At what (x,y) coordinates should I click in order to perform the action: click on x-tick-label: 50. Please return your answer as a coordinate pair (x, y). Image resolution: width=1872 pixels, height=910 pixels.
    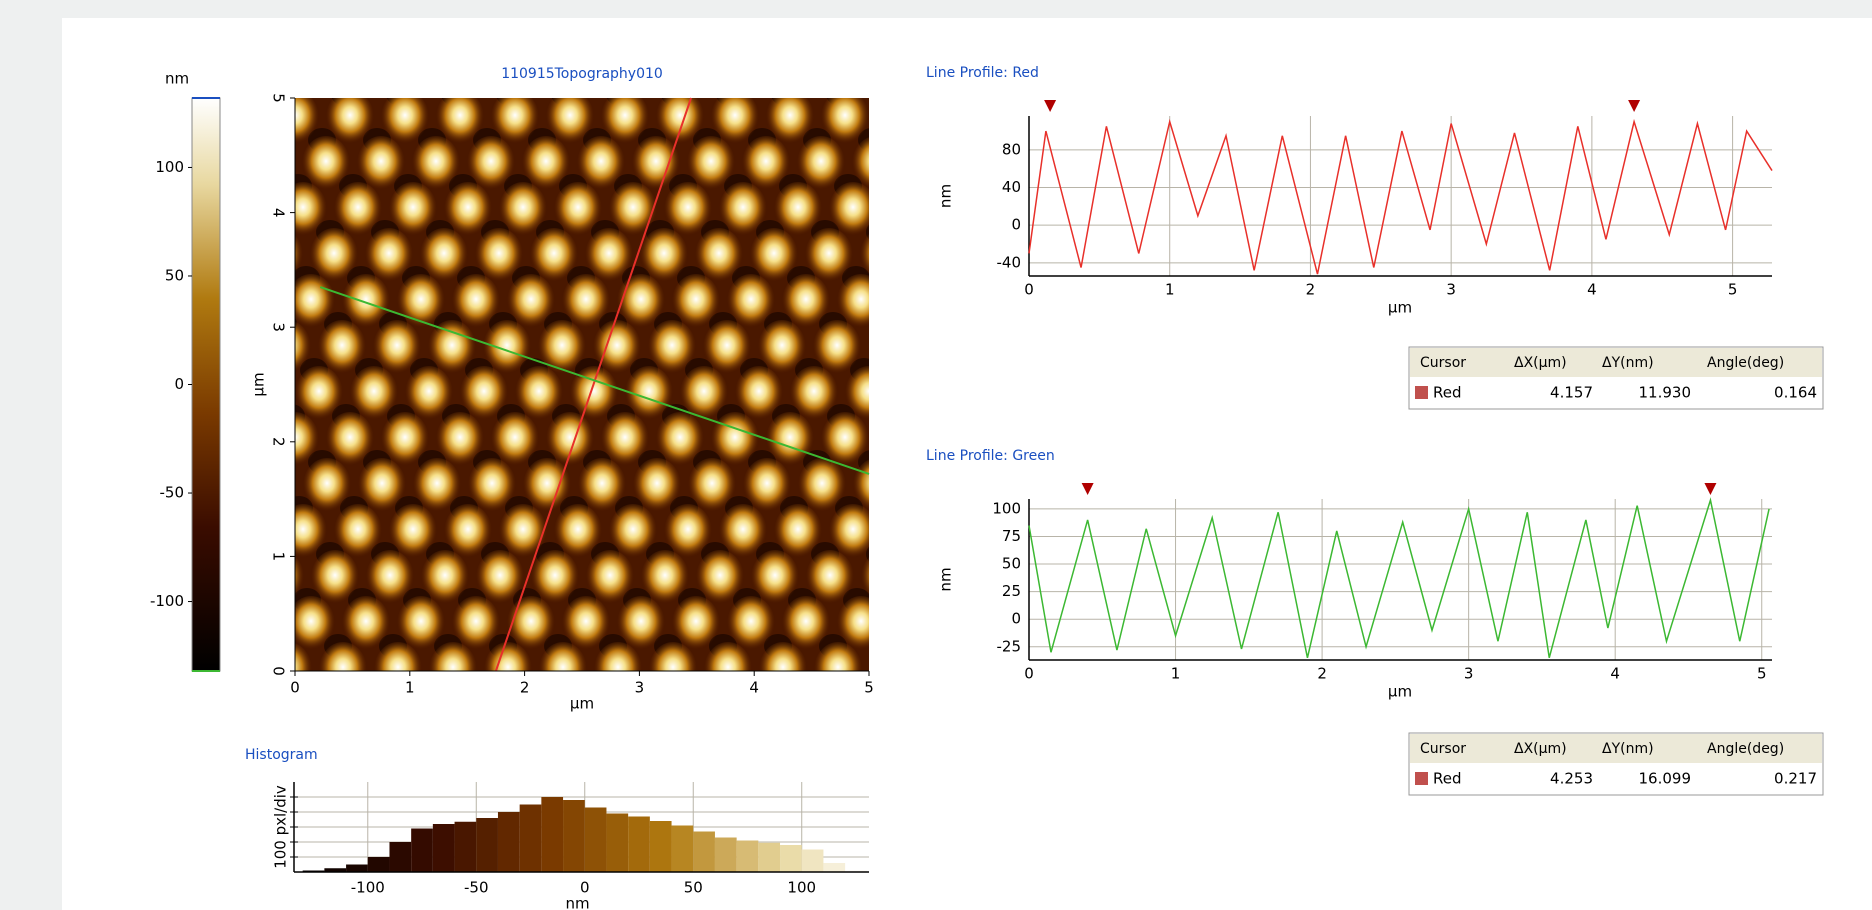
    Looking at the image, I should click on (693, 888).